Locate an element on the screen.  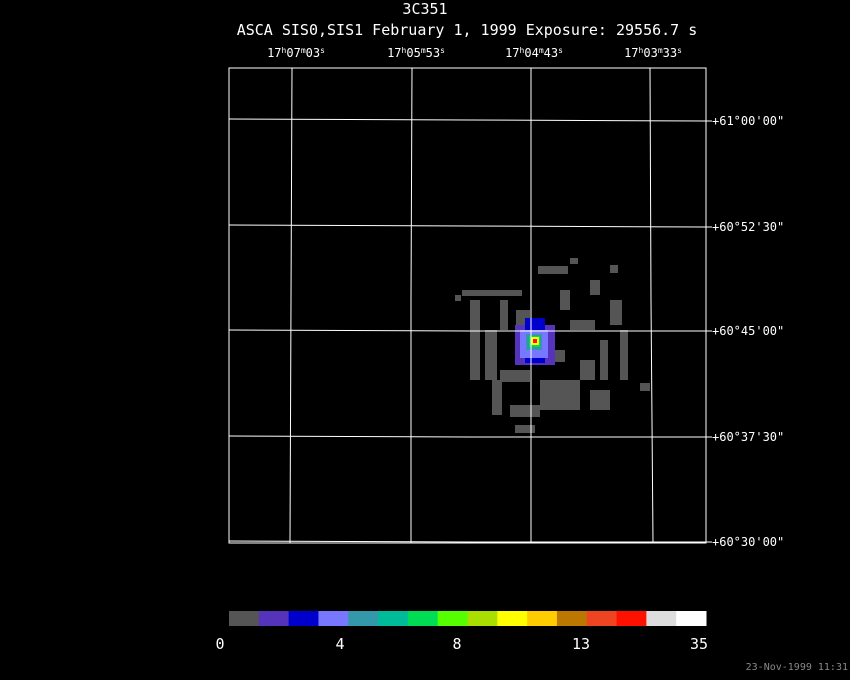
ra-value: 53 is located at coordinates (433, 53).